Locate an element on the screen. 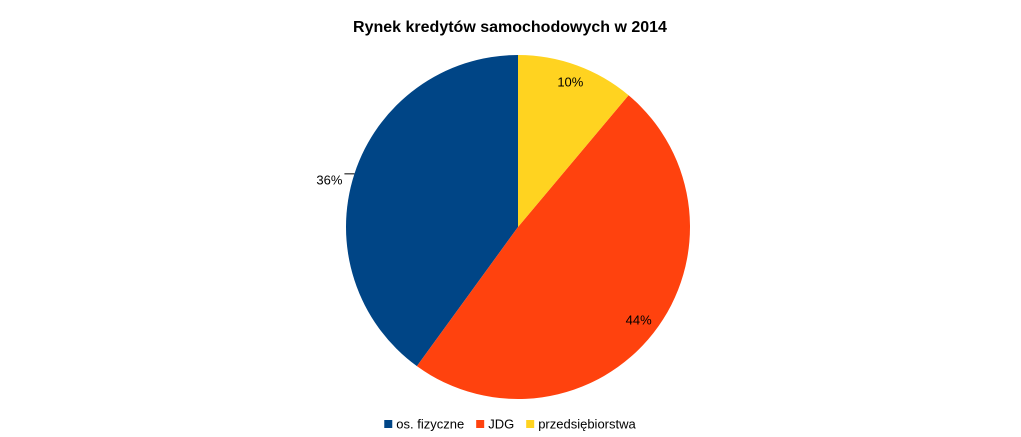 The height and width of the screenshot is (437, 1021). data-label: 44% is located at coordinates (639, 320).